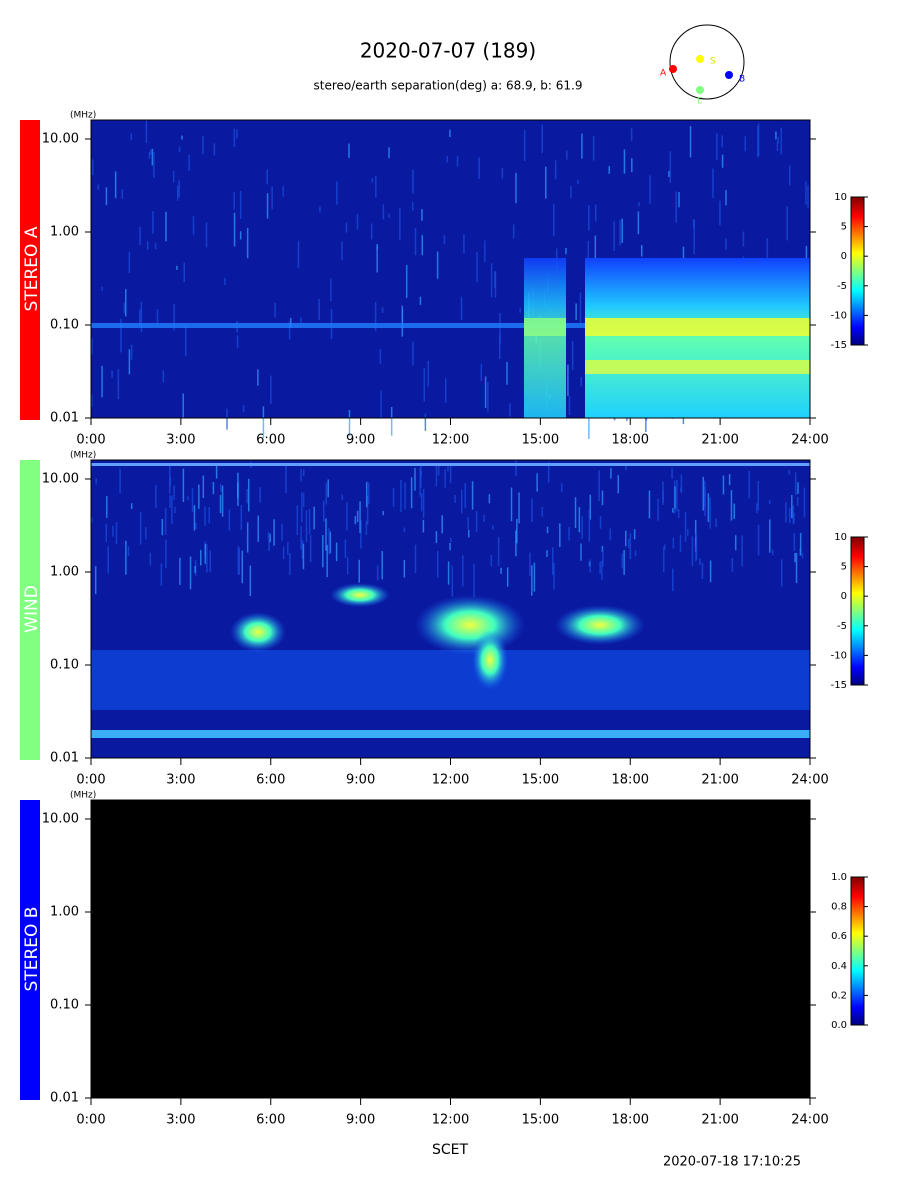 This screenshot has width=900, height=1200. What do you see at coordinates (663, 74) in the screenshot?
I see `orbit-label: A` at bounding box center [663, 74].